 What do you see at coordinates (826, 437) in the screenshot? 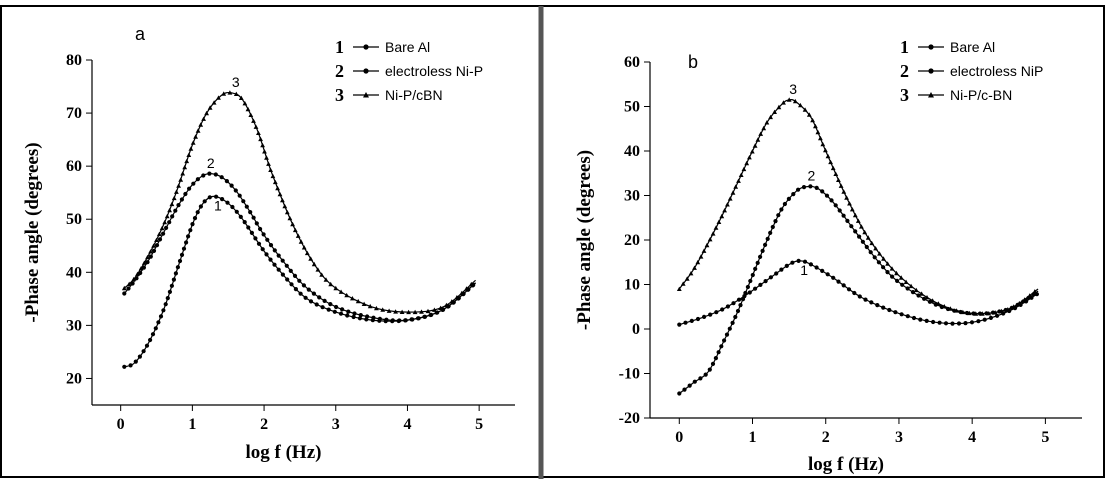
I see `x-tick-label: 2` at bounding box center [826, 437].